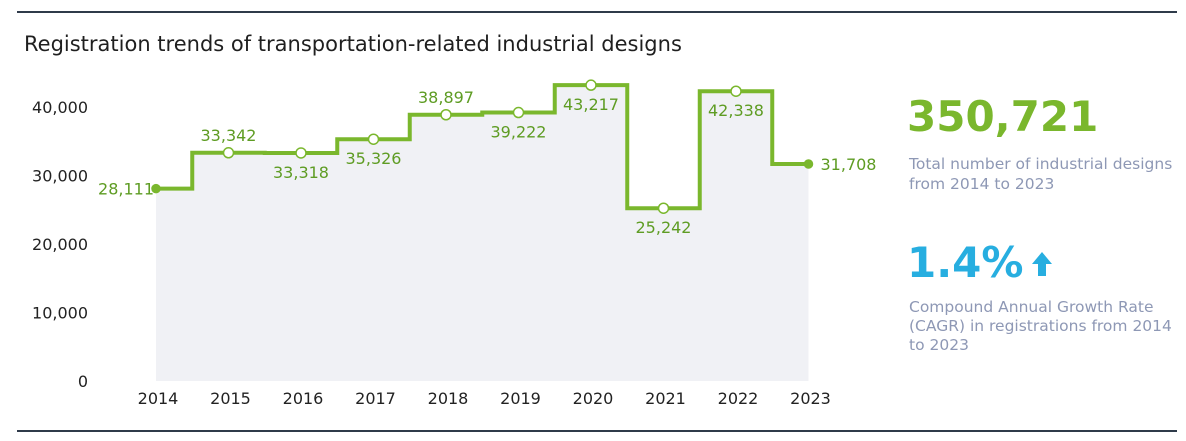 This screenshot has width=1186, height=441. Describe the element at coordinates (591, 85) in the screenshot. I see `data-point-2020` at that location.